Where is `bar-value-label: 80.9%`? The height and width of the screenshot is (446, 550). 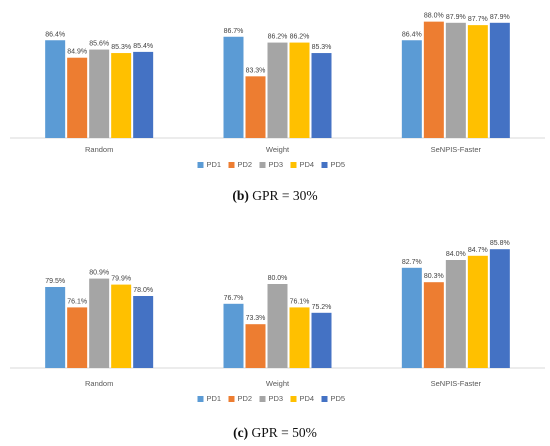 bar-value-label: 80.9% is located at coordinates (99, 273).